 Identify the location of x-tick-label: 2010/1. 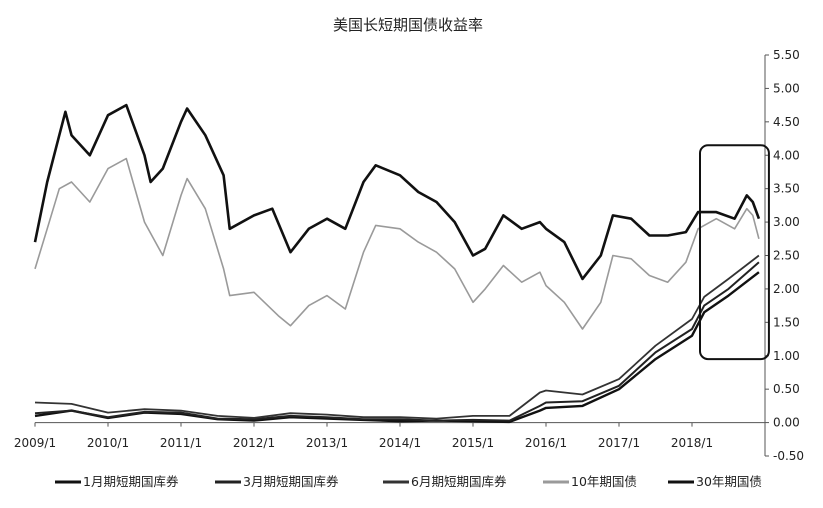
(108, 443).